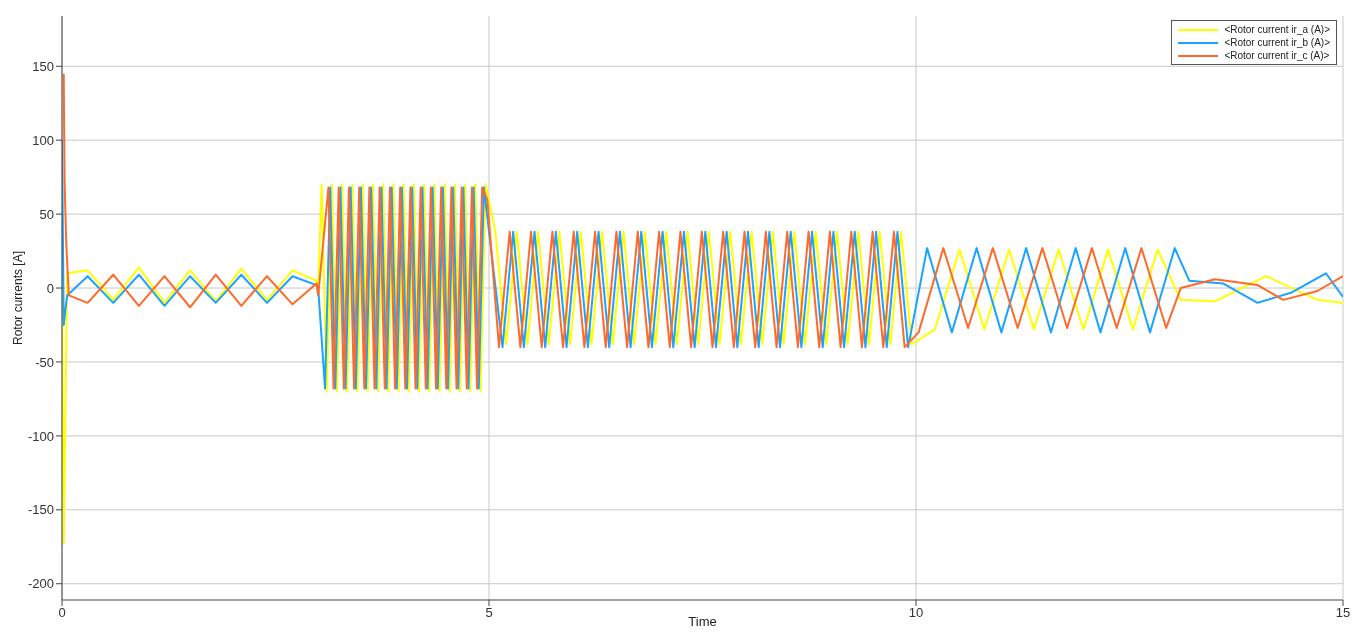  I want to click on y-tick-label: 0, so click(50, 288).